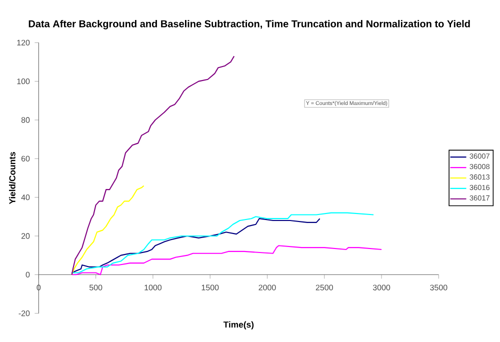 This screenshot has height=342, width=500. I want to click on y-tick-label: 60, so click(25, 159).